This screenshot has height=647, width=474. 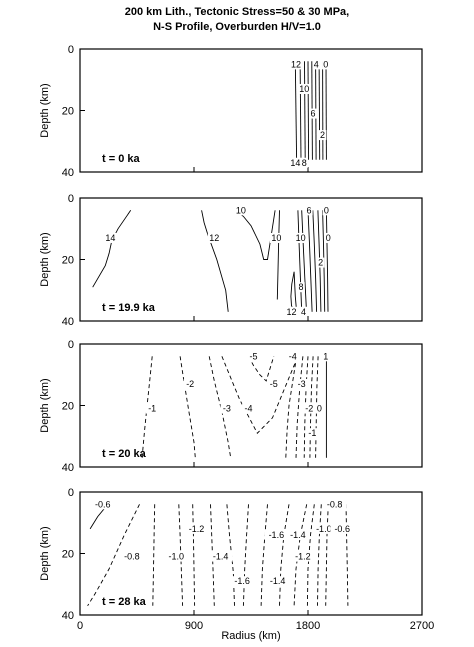 What do you see at coordinates (214, 238) in the screenshot?
I see `contour-label: 12` at bounding box center [214, 238].